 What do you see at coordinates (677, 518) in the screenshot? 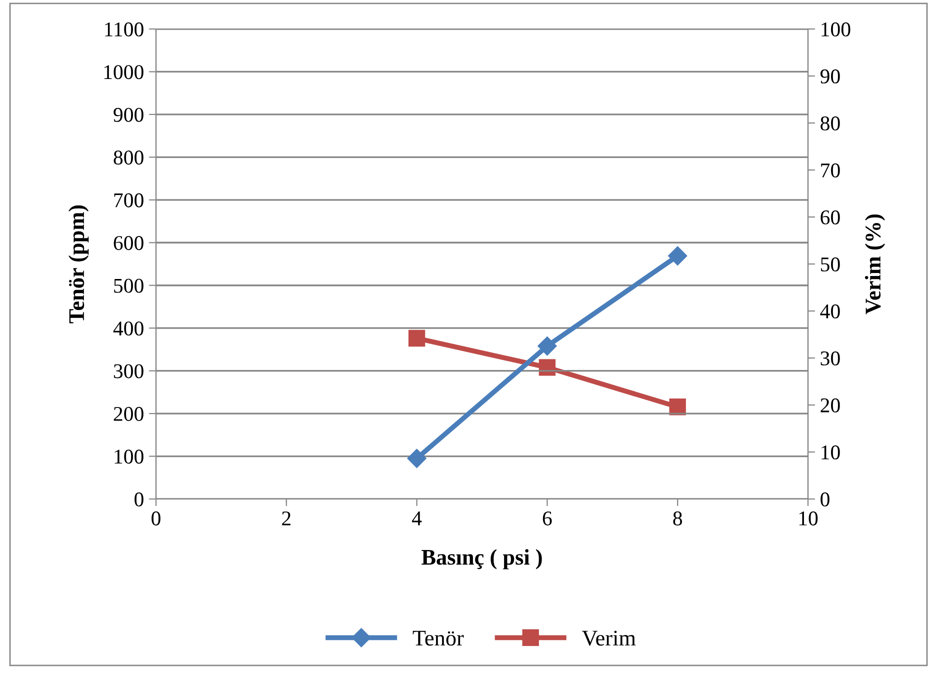
I see `x-tick-label: 8` at bounding box center [677, 518].